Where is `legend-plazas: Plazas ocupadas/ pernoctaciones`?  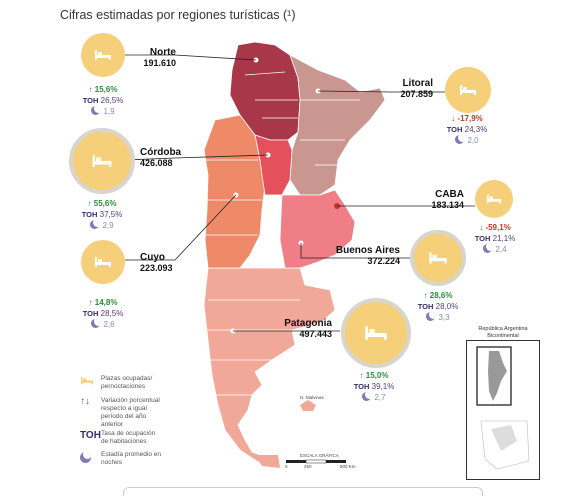 legend-plazas: Plazas ocupadas/ pernoctaciones is located at coordinates (127, 382).